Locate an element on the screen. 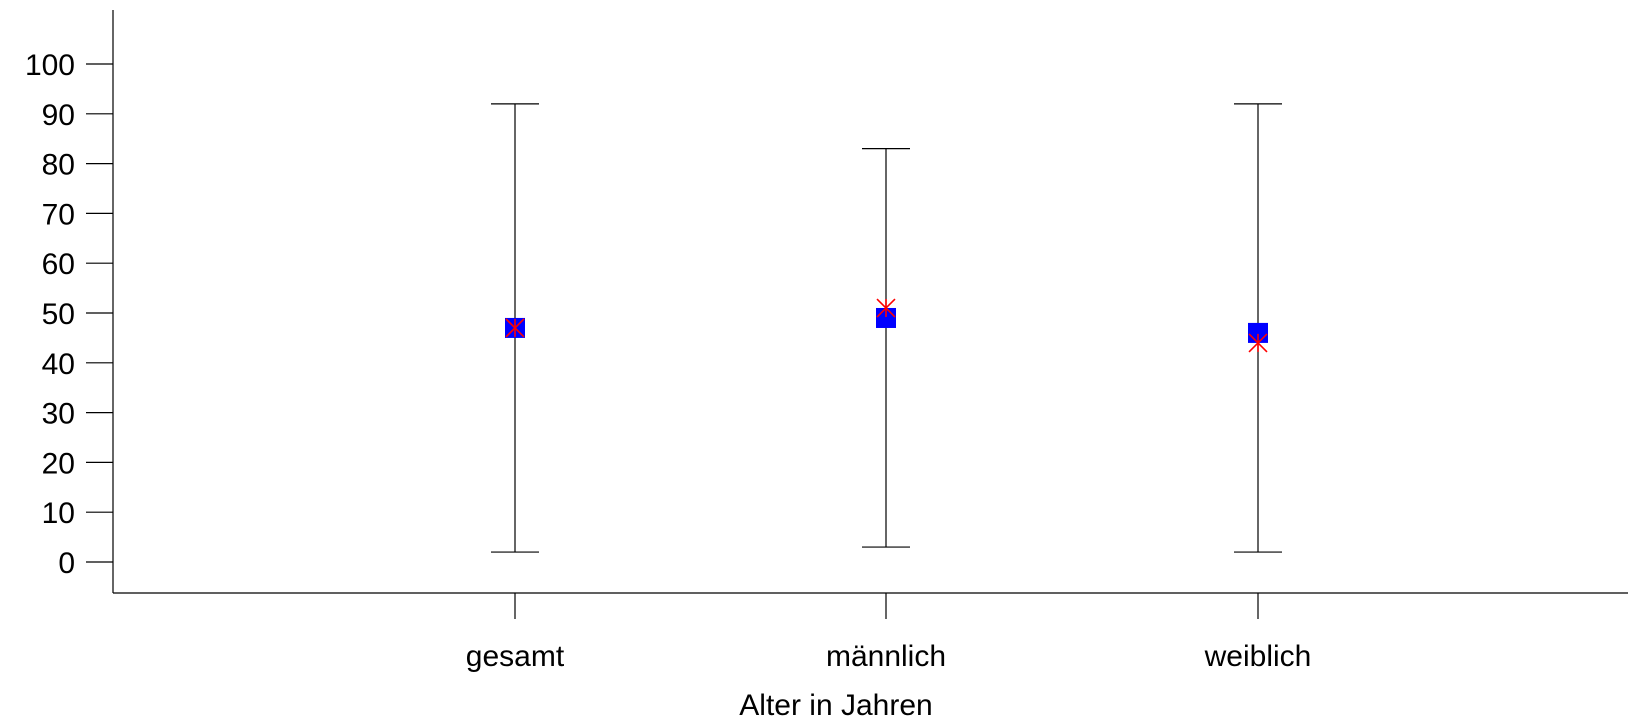 Image resolution: width=1628 pixels, height=723 pixels. x-tick-label: gesamt is located at coordinates (515, 656).